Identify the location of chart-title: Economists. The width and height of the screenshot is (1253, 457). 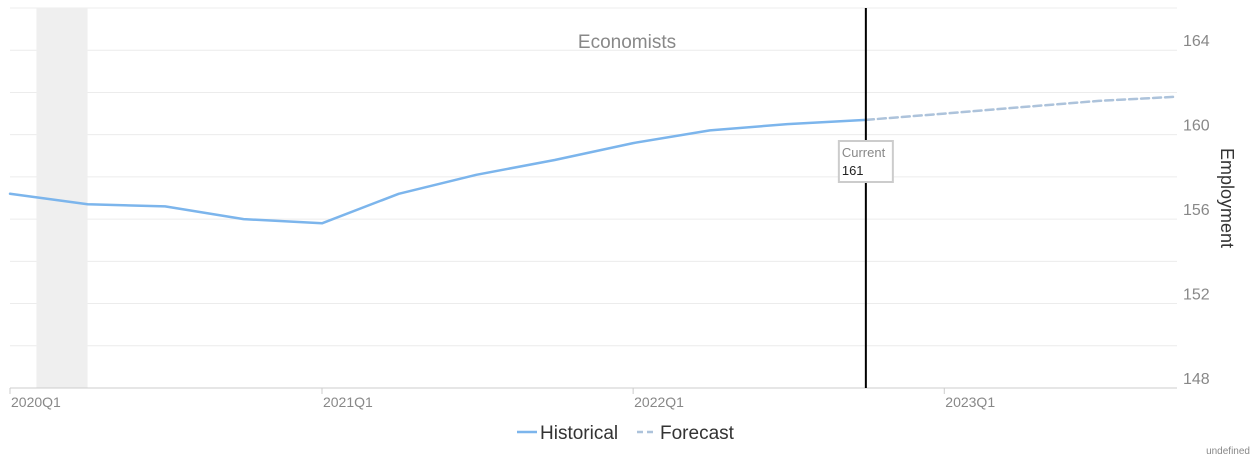
(627, 42).